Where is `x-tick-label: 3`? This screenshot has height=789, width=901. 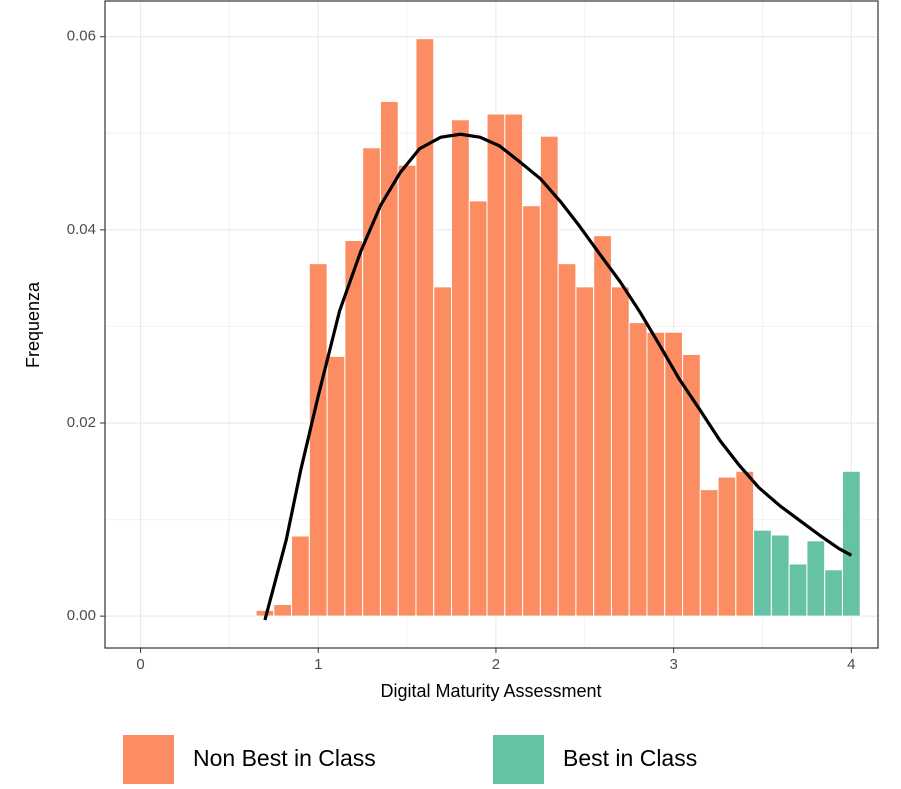
x-tick-label: 3 is located at coordinates (673, 664).